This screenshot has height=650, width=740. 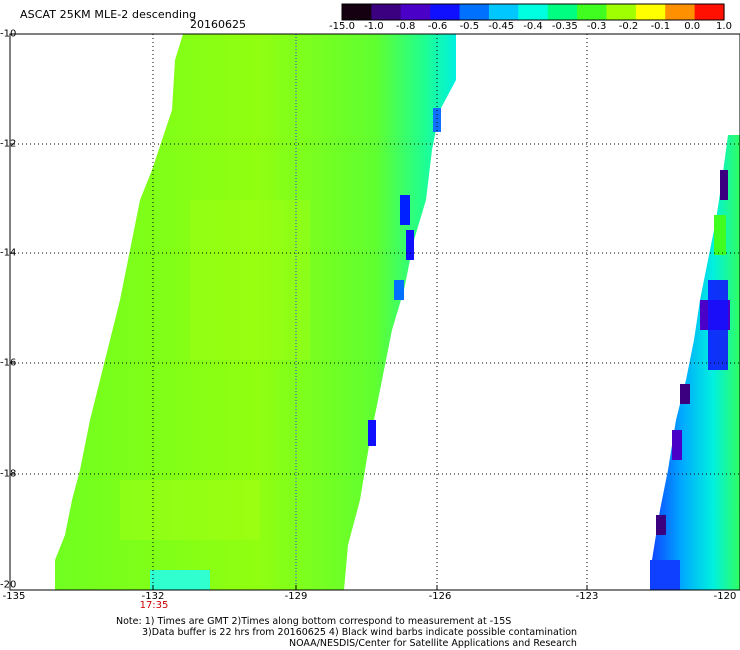 I want to click on lat-label: -20, so click(x=8, y=585).